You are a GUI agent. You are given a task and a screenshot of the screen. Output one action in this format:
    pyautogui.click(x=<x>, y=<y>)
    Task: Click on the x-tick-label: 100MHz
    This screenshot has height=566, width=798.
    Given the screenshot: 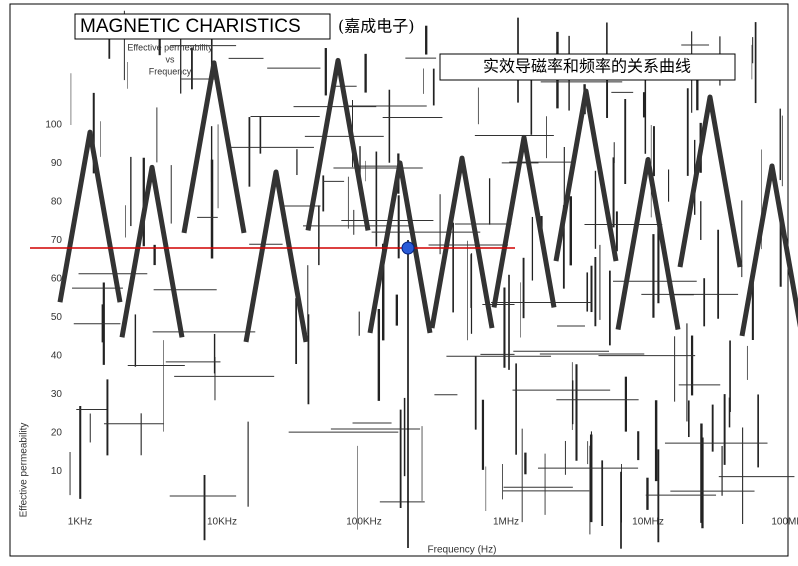 What is the action you would take?
    pyautogui.click(x=784, y=522)
    